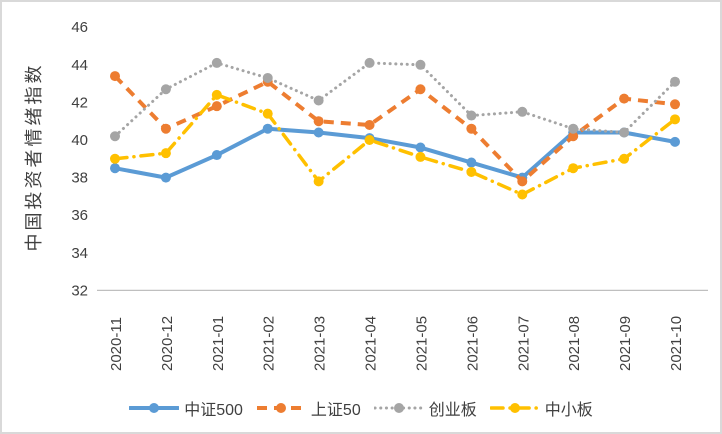  What do you see at coordinates (522, 111) in the screenshot?
I see `marker-创业板-2021-07` at bounding box center [522, 111].